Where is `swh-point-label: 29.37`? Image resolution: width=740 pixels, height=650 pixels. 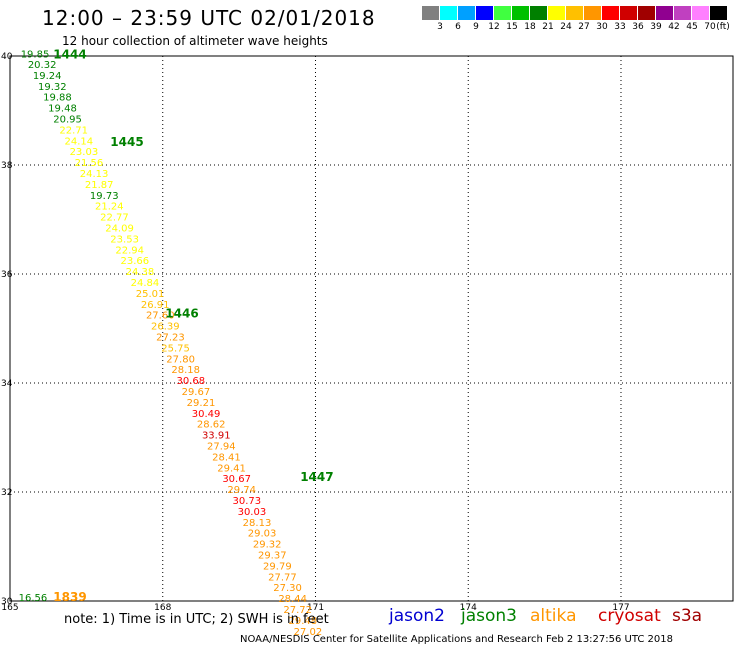
swh-point-label: 29.37 is located at coordinates (272, 555).